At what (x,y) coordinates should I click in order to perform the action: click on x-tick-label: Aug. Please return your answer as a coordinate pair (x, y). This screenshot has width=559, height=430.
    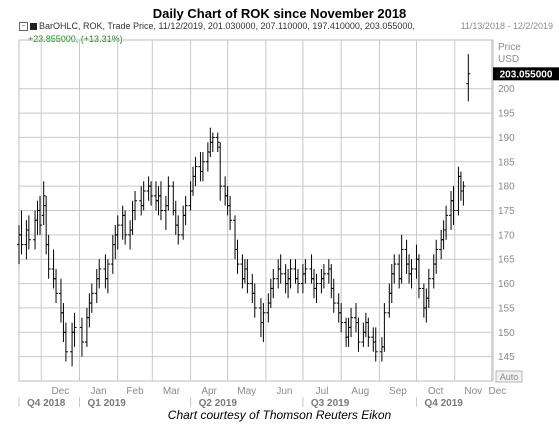
    Looking at the image, I should click on (360, 391).